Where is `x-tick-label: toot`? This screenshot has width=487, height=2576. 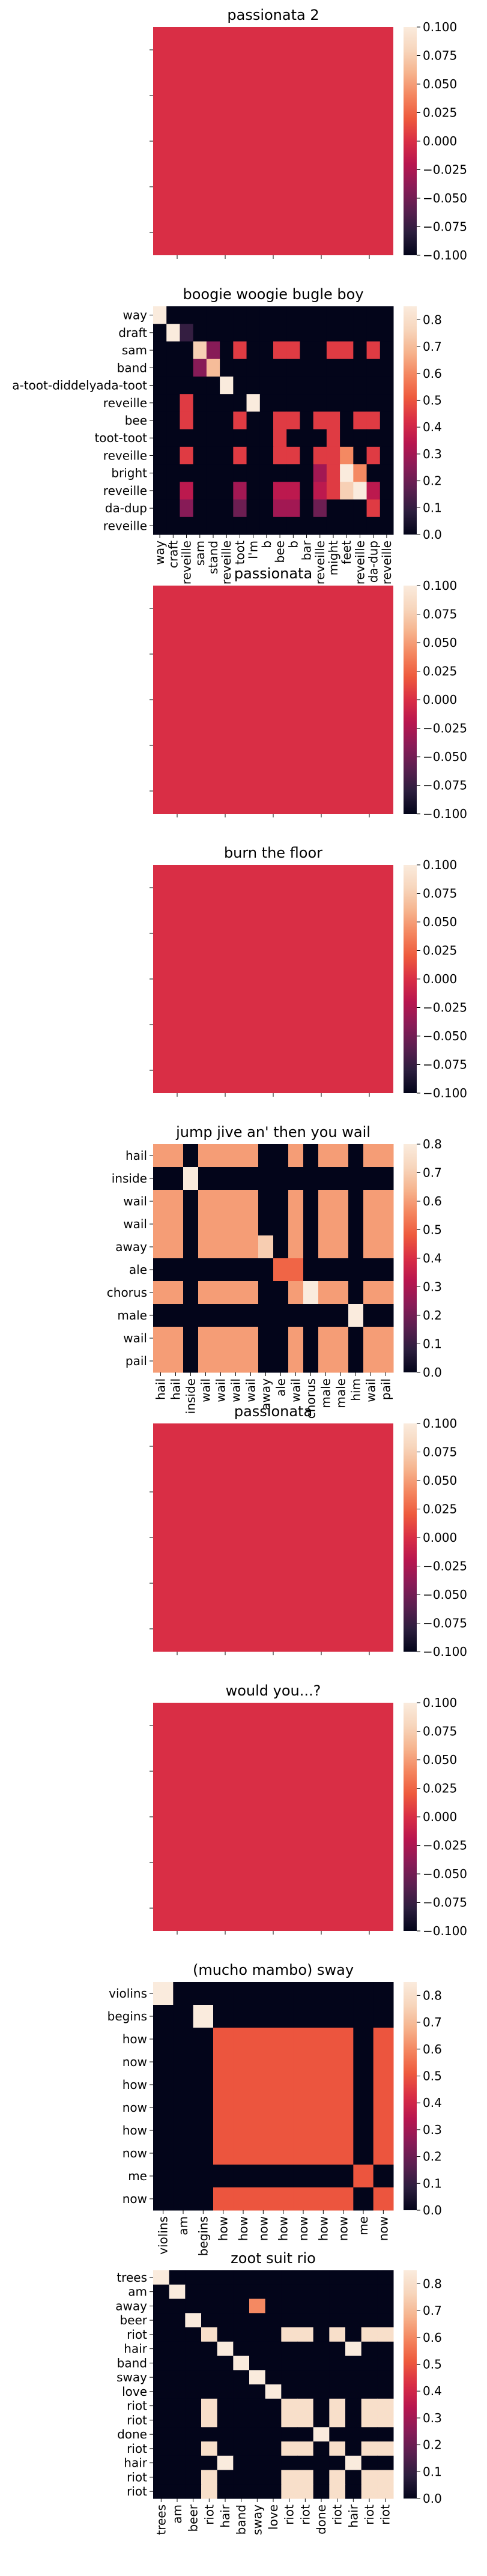
x-tick-label: toot is located at coordinates (239, 553).